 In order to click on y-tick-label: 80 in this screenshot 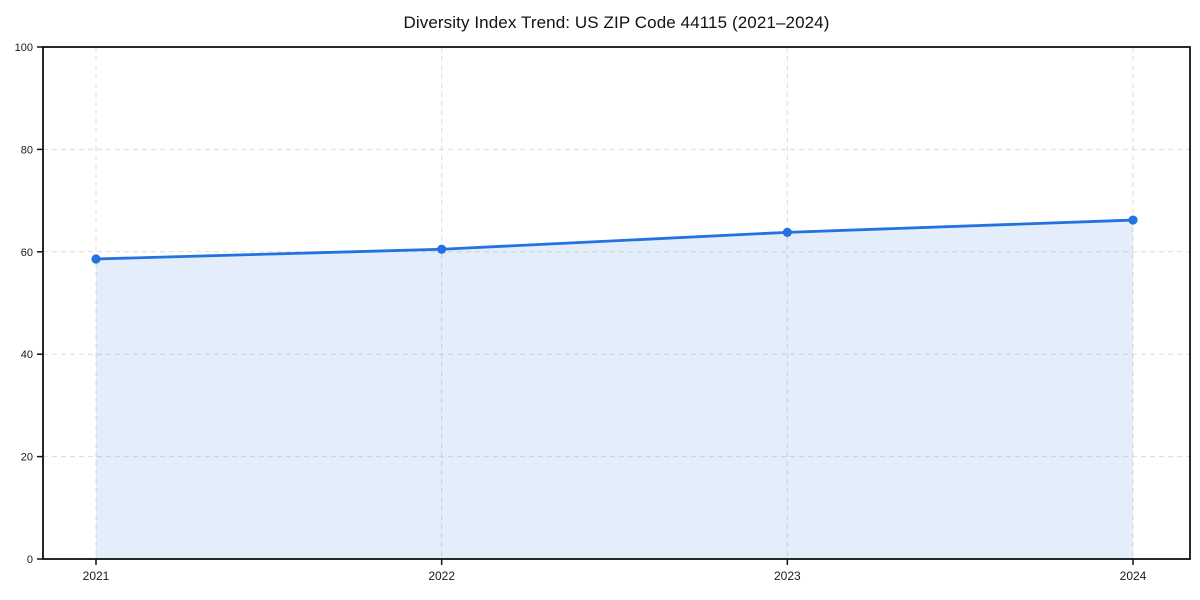, I will do `click(27, 150)`.